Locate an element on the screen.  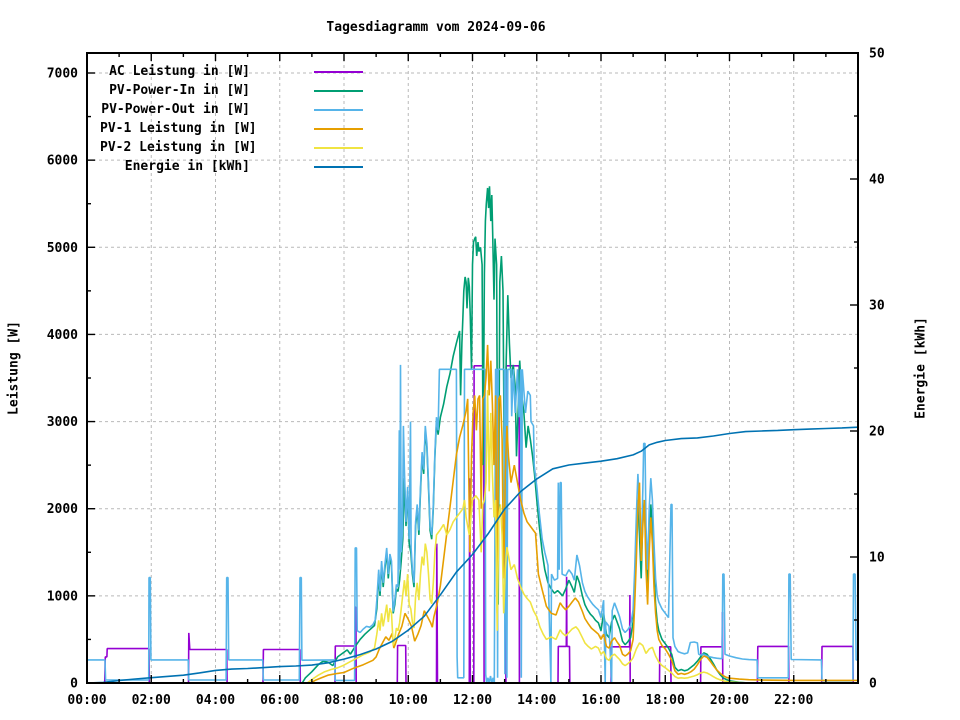
legend-item-energie: Energie in [kWh] is located at coordinates (231, 166).